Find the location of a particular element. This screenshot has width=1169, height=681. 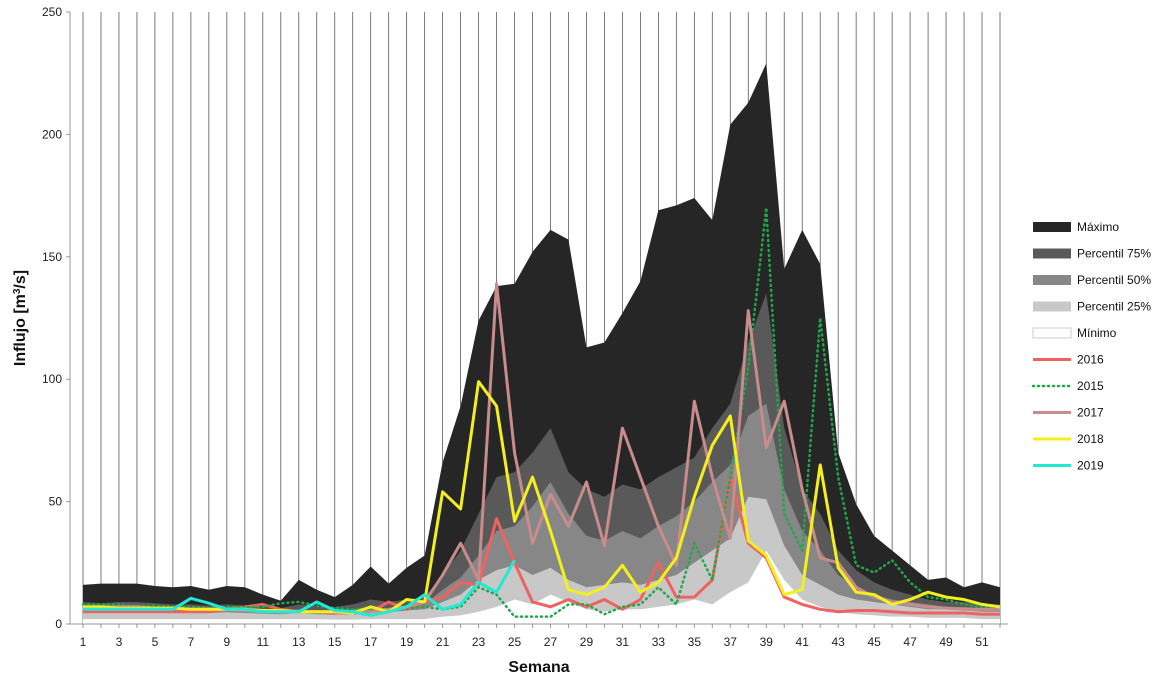

y-axis-title-unit: /s] is located at coordinates (20, 279).